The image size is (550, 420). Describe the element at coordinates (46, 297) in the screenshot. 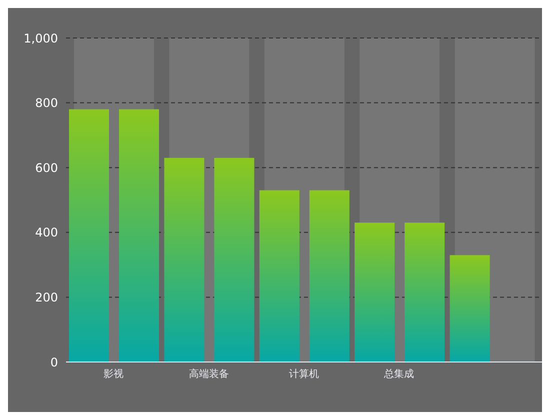

I see `y-tick-label: 200` at that location.